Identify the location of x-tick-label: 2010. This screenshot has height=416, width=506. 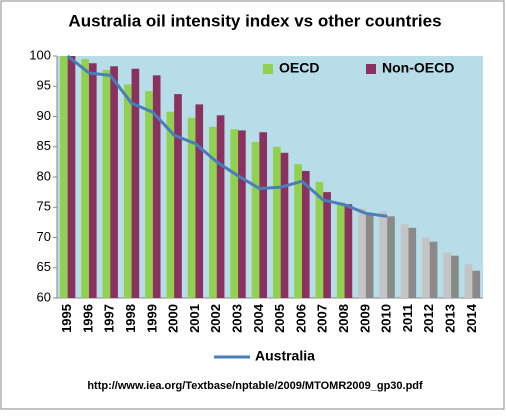
(386, 318).